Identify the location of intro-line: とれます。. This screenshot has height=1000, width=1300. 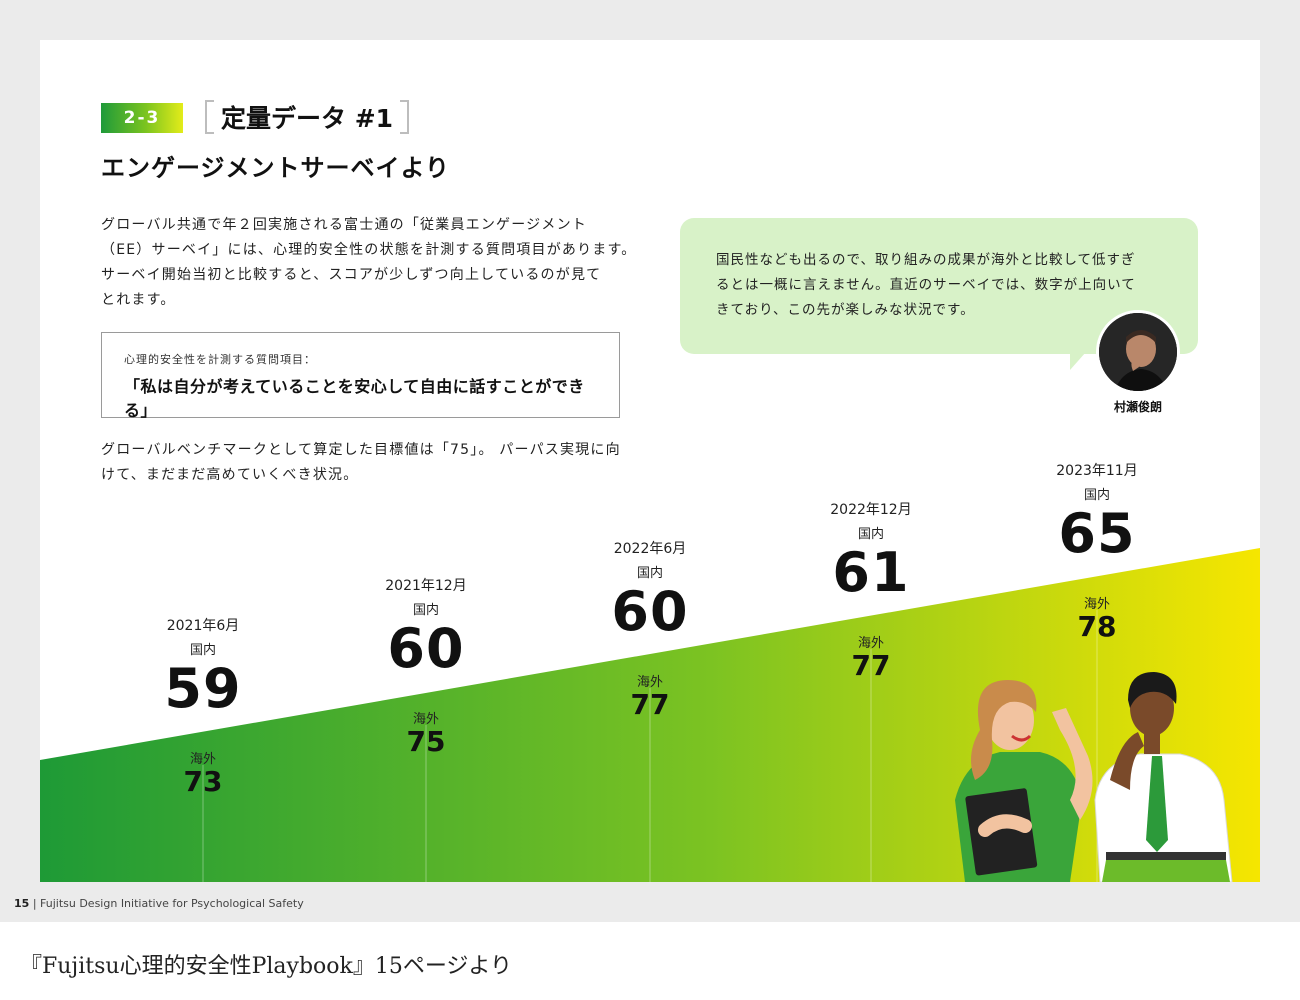
(138, 300).